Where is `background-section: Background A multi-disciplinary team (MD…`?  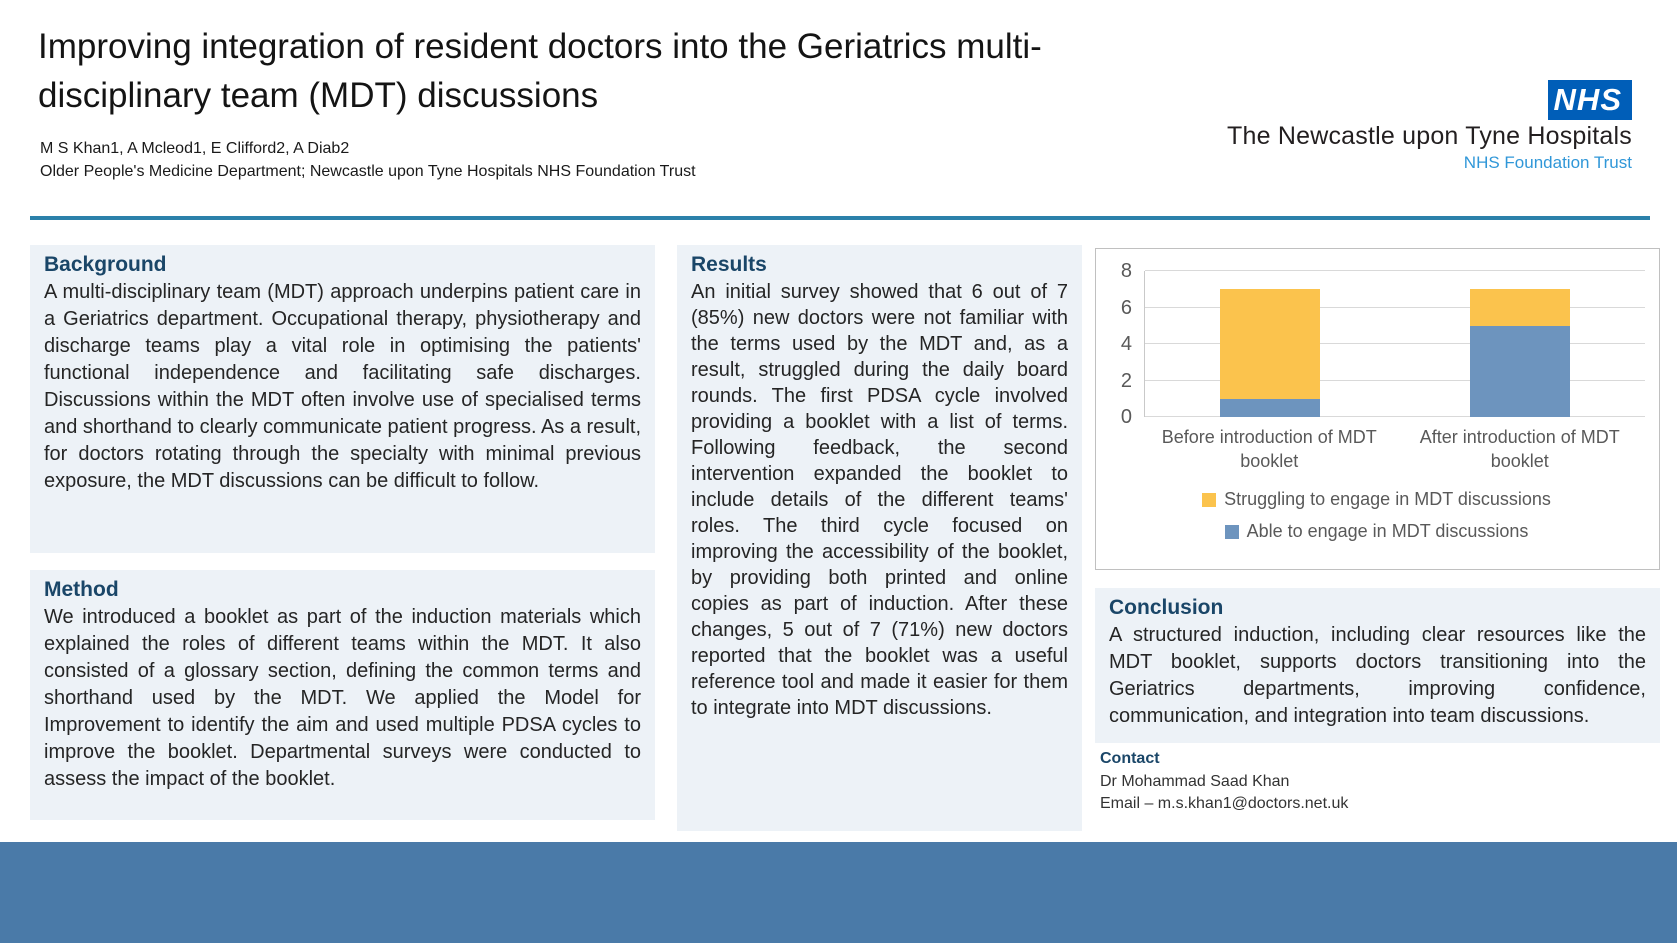
background-section: Background A multi-disciplinary team (MD… is located at coordinates (342, 399).